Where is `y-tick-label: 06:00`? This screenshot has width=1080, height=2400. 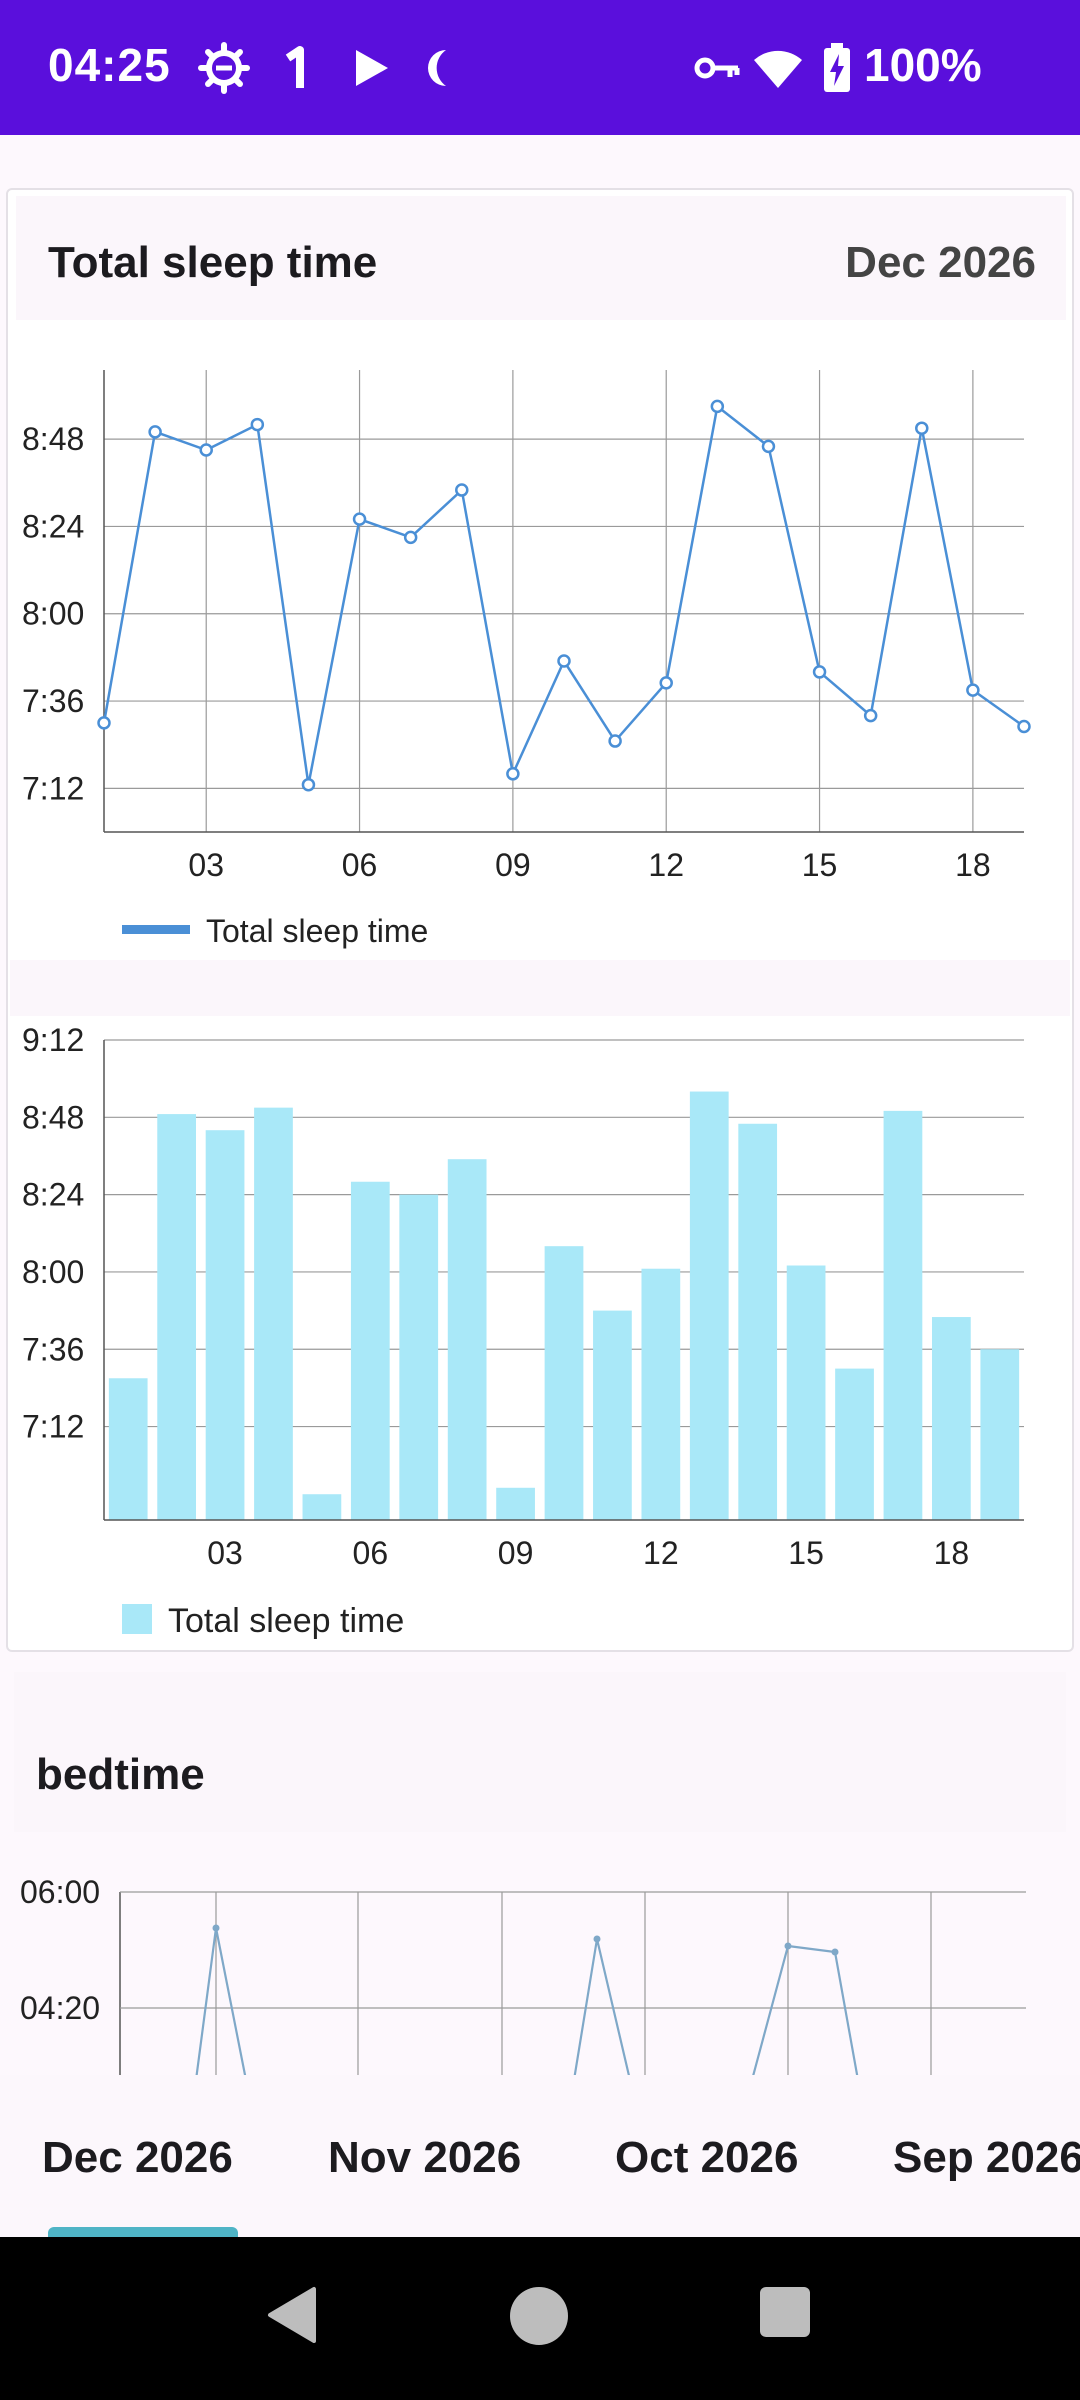
y-tick-label: 06:00 is located at coordinates (60, 1892).